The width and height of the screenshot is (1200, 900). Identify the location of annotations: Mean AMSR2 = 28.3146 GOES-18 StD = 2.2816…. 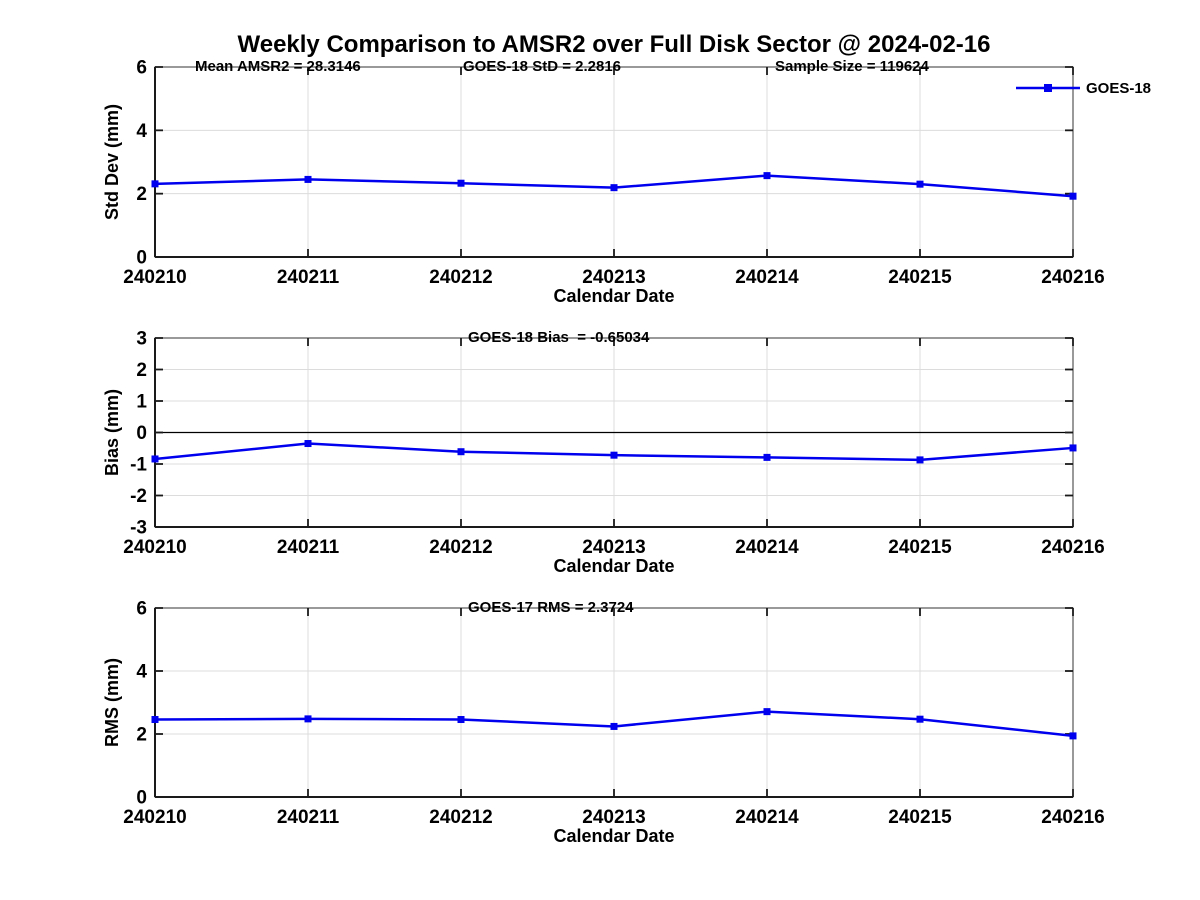
(562, 66).